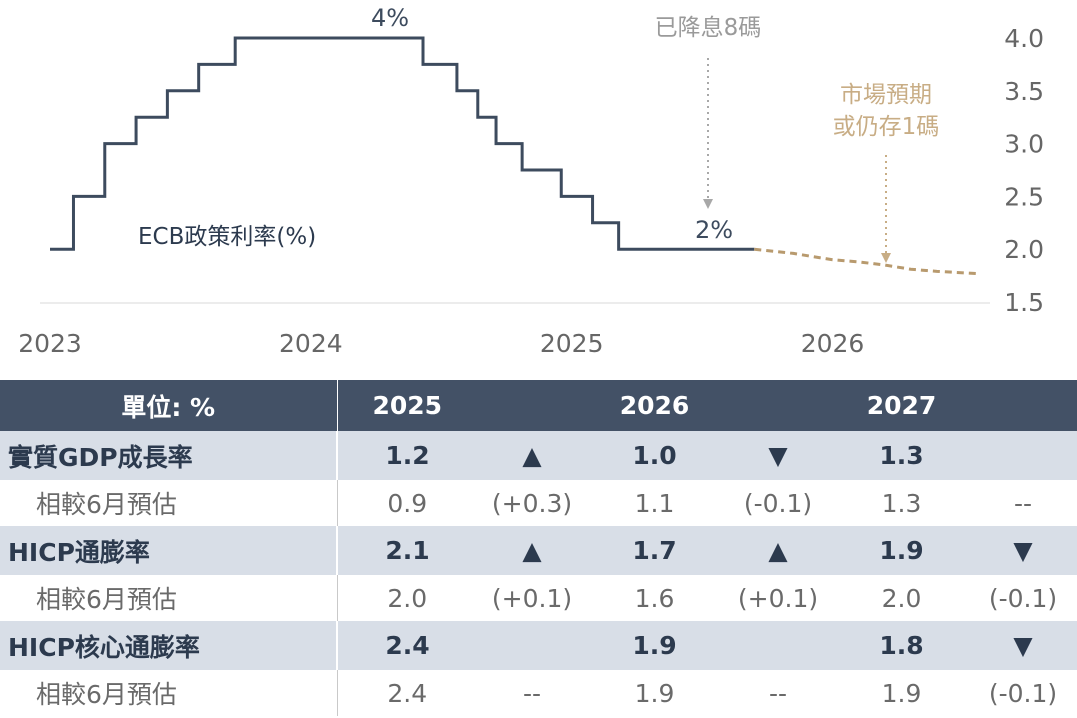 The image size is (1077, 718). Describe the element at coordinates (407, 503) in the screenshot. I see `value-2025: 0.9` at that location.